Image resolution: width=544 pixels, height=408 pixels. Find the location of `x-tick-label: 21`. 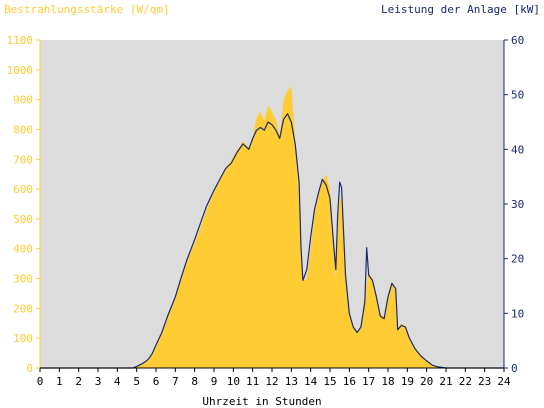

x-tick-label: 21 is located at coordinates (445, 381).